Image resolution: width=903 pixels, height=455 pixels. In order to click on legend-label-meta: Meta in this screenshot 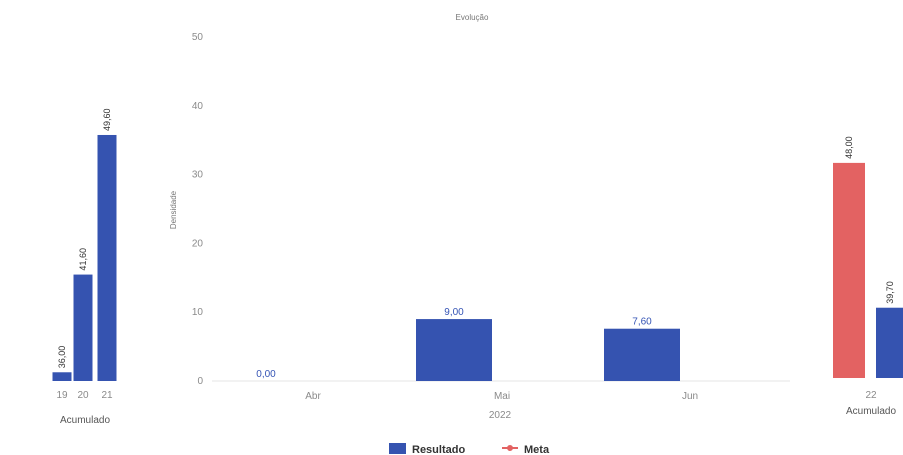, I will do `click(537, 449)`.